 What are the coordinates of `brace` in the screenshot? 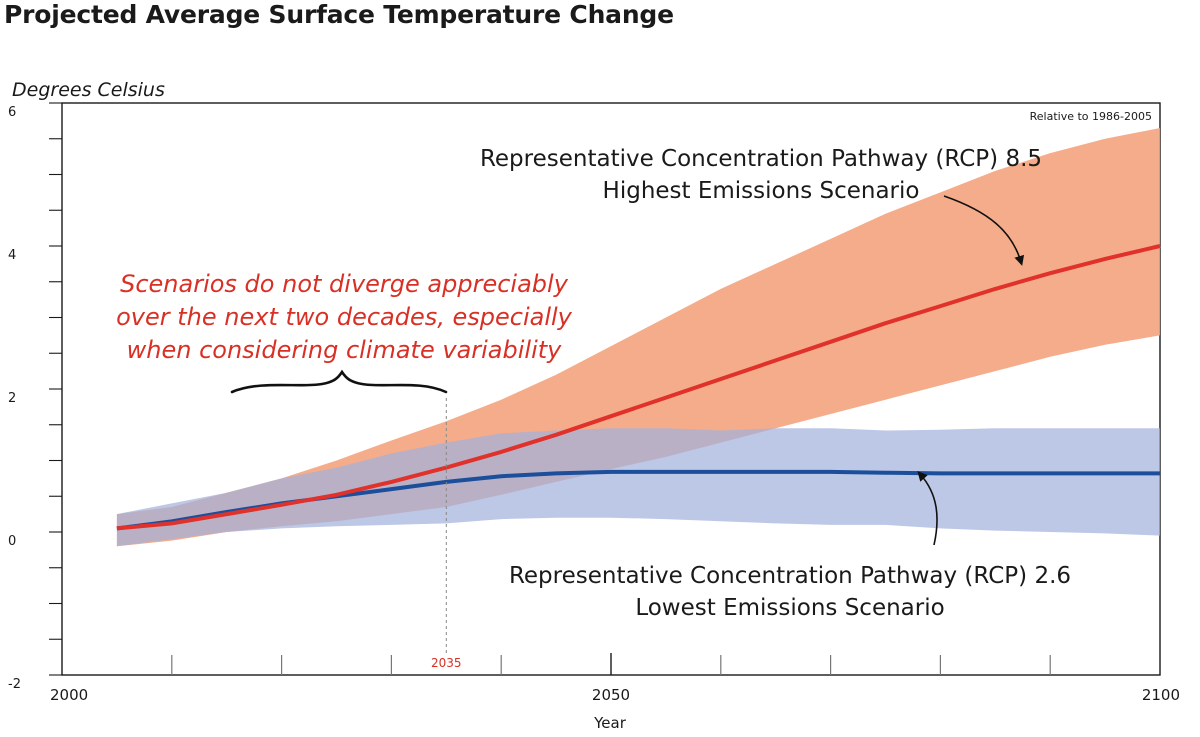 It's located at (339, 381).